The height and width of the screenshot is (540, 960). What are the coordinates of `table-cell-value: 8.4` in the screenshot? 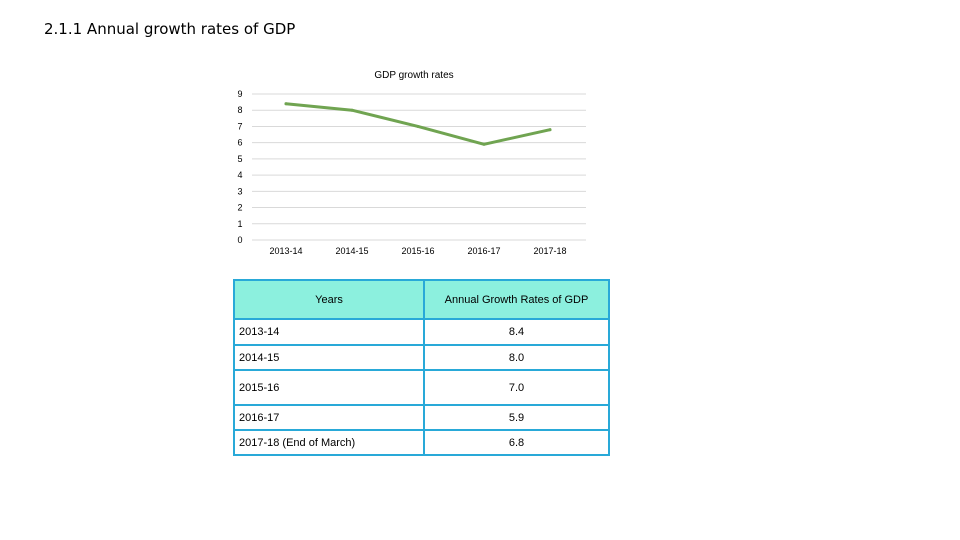 It's located at (516, 332).